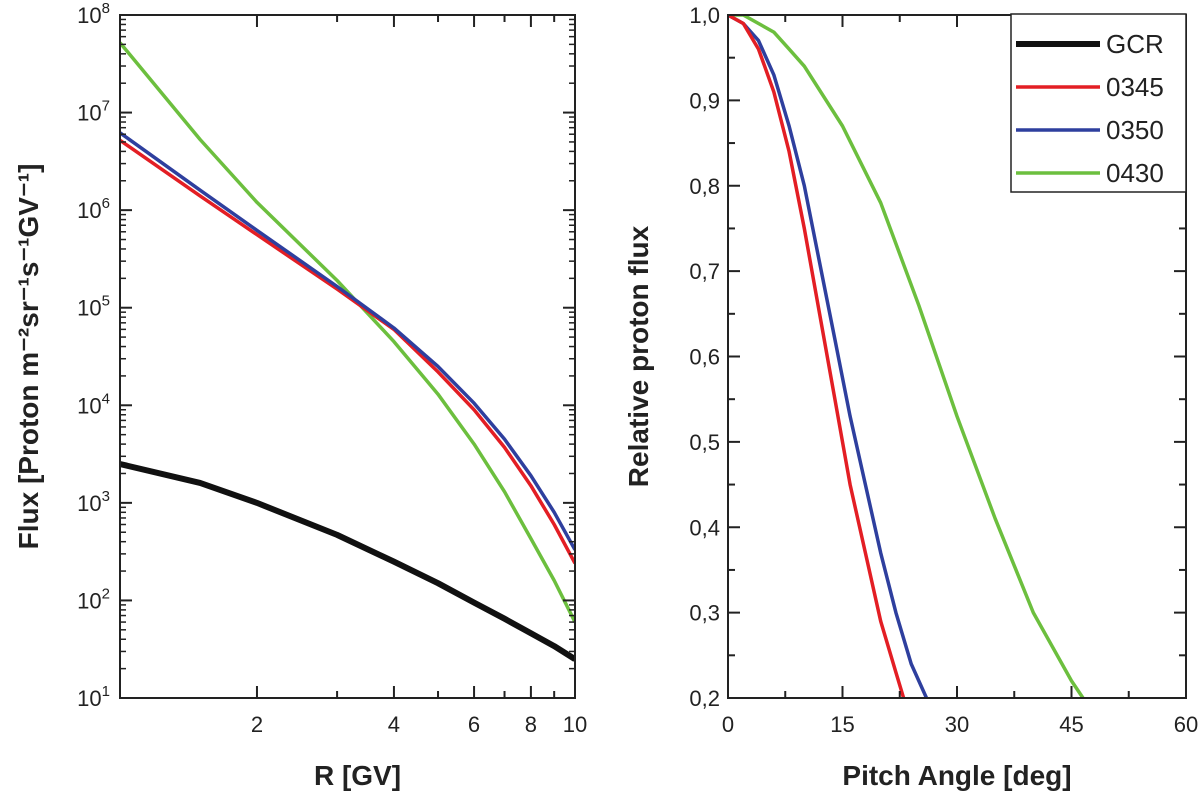 This screenshot has height=805, width=1200. What do you see at coordinates (28, 357) in the screenshot?
I see `y-axis-label: Flux [Proton m⁻²sr⁻¹s⁻¹GV⁻¹]` at bounding box center [28, 357].